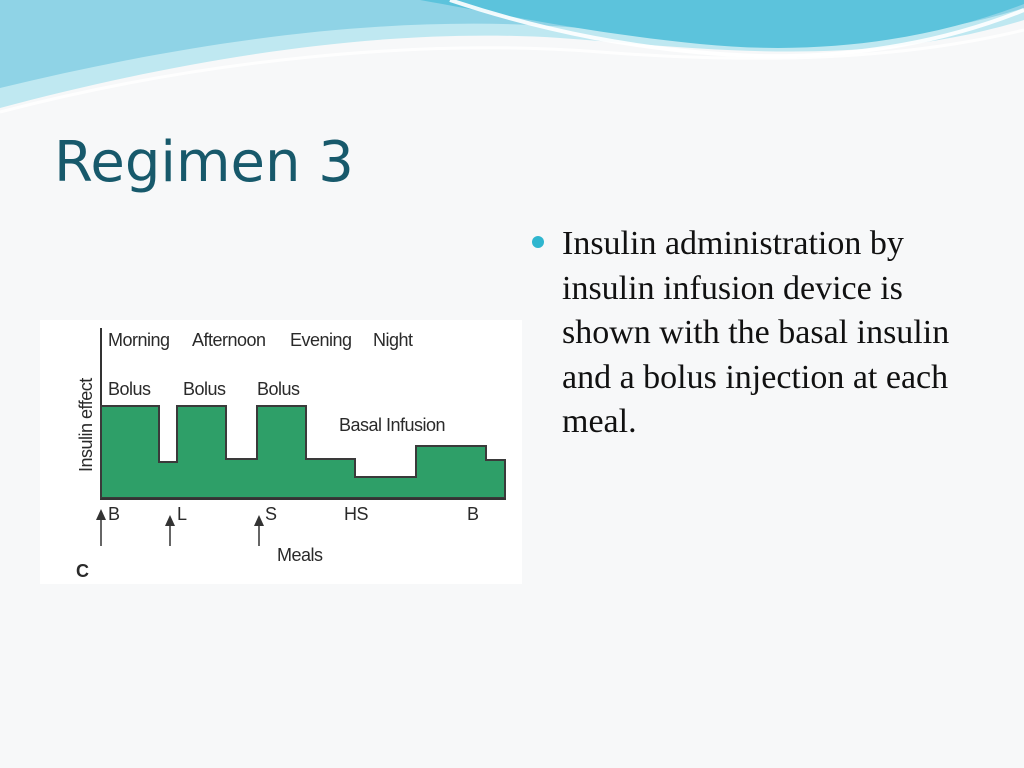  I want to click on header-wave-decoration, so click(512, 57).